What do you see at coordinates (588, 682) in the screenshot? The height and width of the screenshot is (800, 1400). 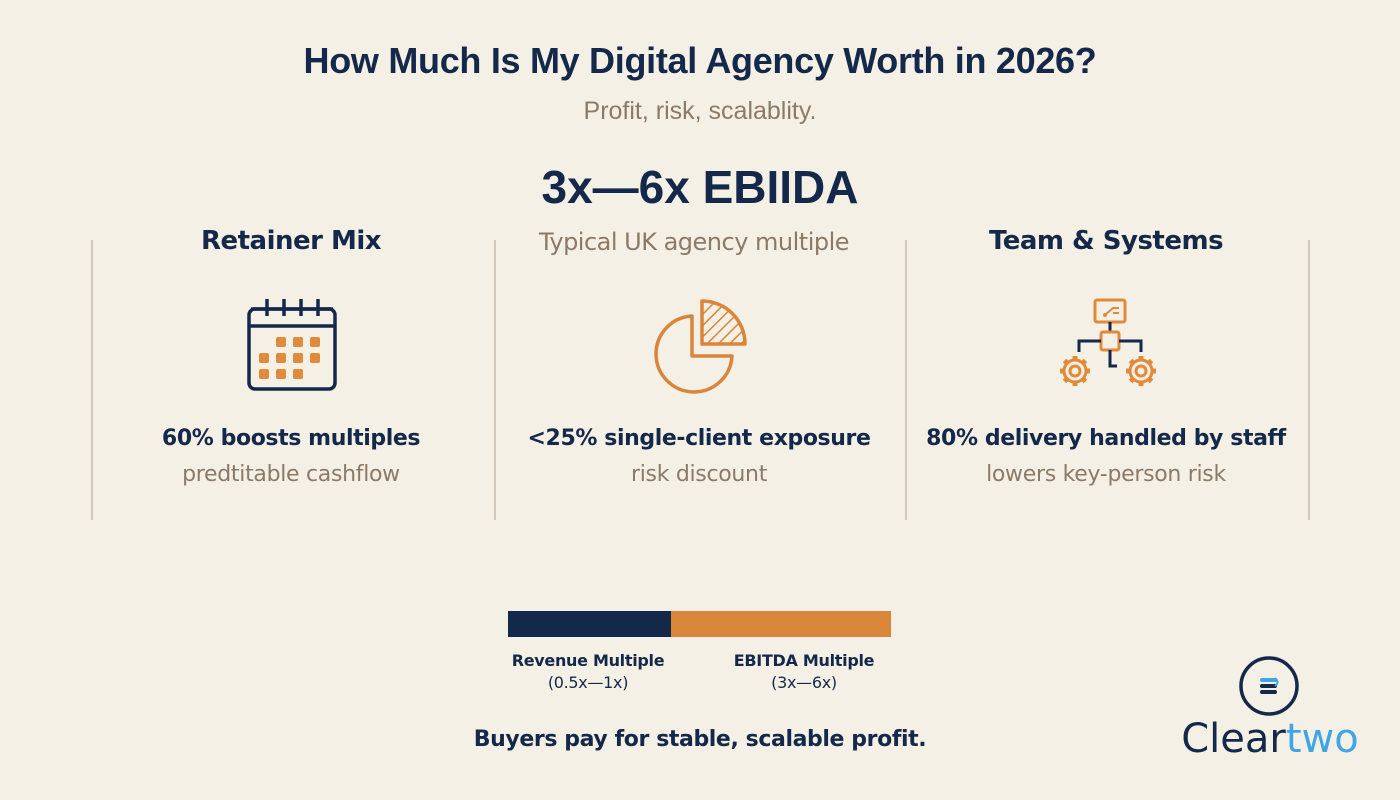 I see `segment-range: (0.5x—1x)` at bounding box center [588, 682].